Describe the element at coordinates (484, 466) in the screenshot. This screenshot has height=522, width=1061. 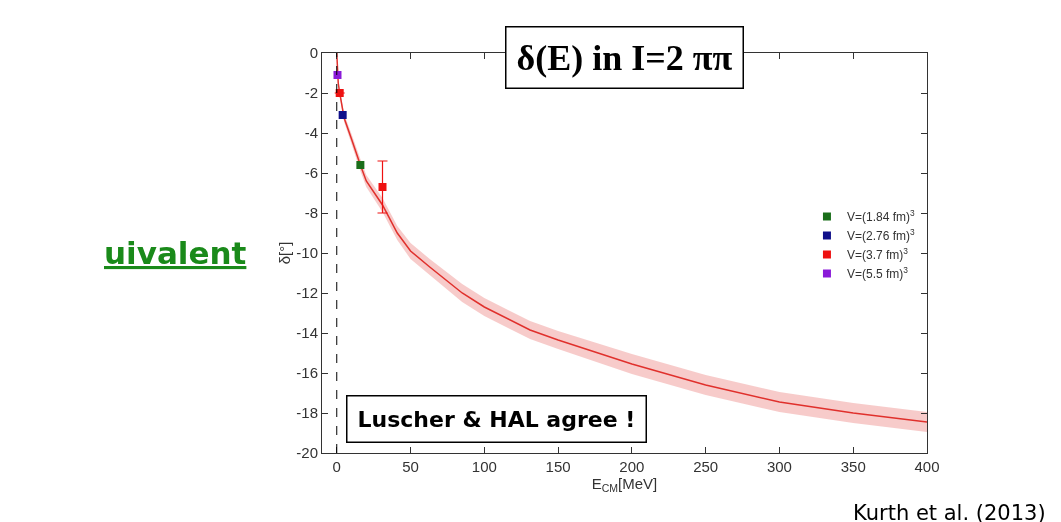
I see `x-tick-label: 100` at that location.